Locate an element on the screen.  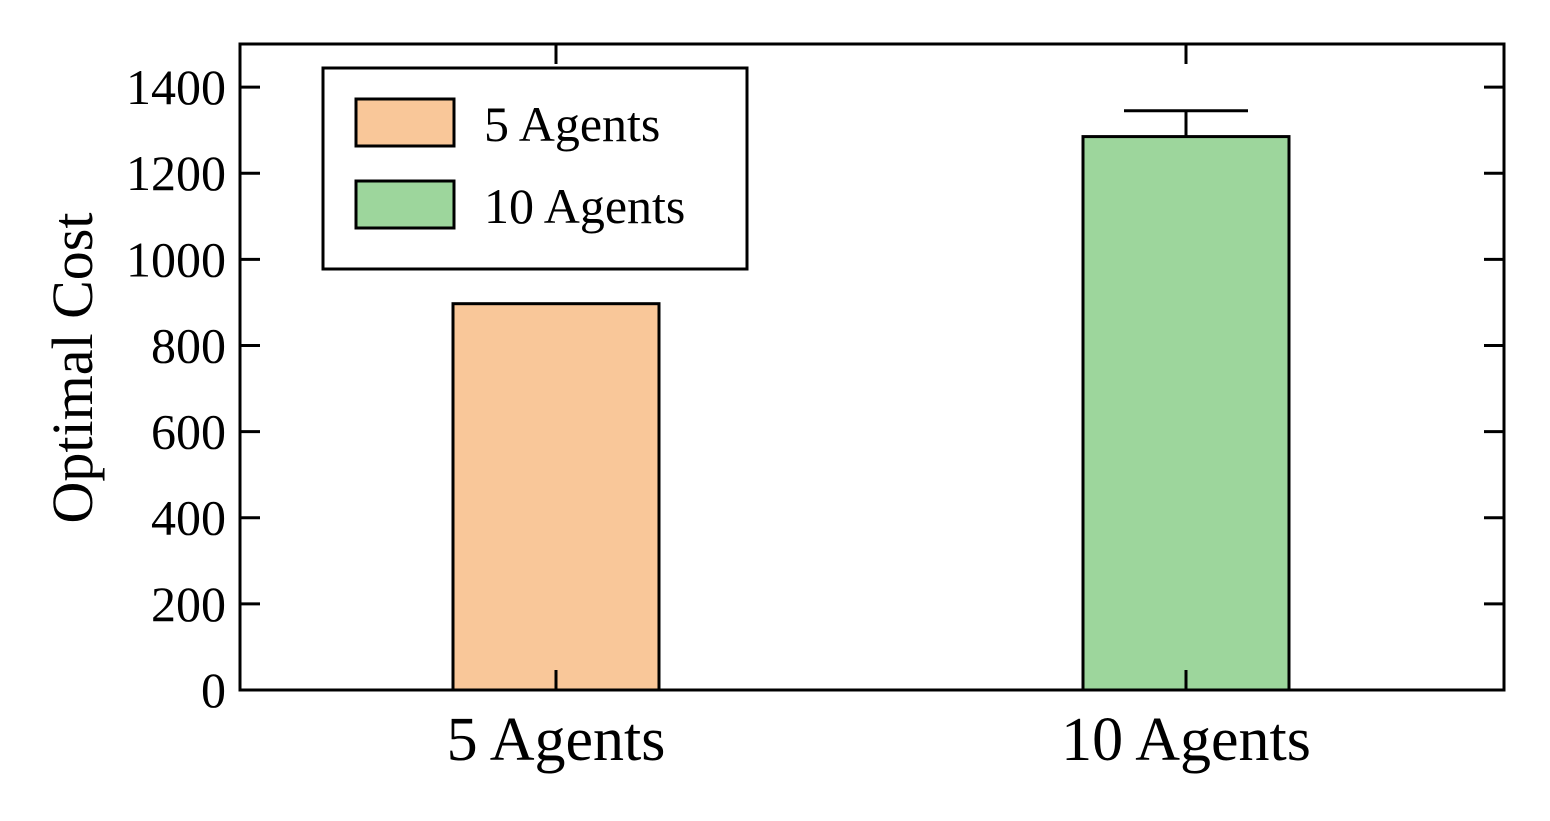
y-tick-label: 400 is located at coordinates (188, 518).